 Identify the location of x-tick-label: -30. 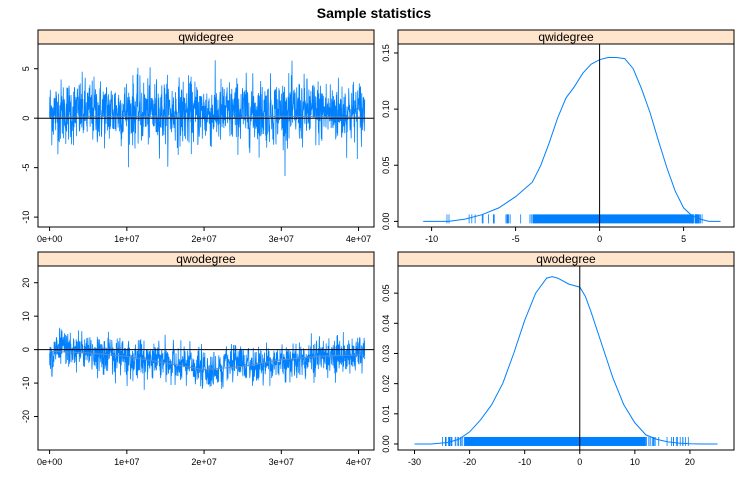
(414, 462).